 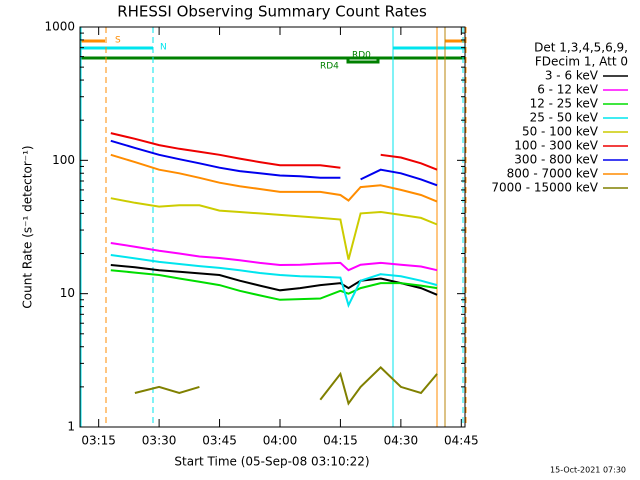 What do you see at coordinates (71, 427) in the screenshot?
I see `y-tick-label: 1` at bounding box center [71, 427].